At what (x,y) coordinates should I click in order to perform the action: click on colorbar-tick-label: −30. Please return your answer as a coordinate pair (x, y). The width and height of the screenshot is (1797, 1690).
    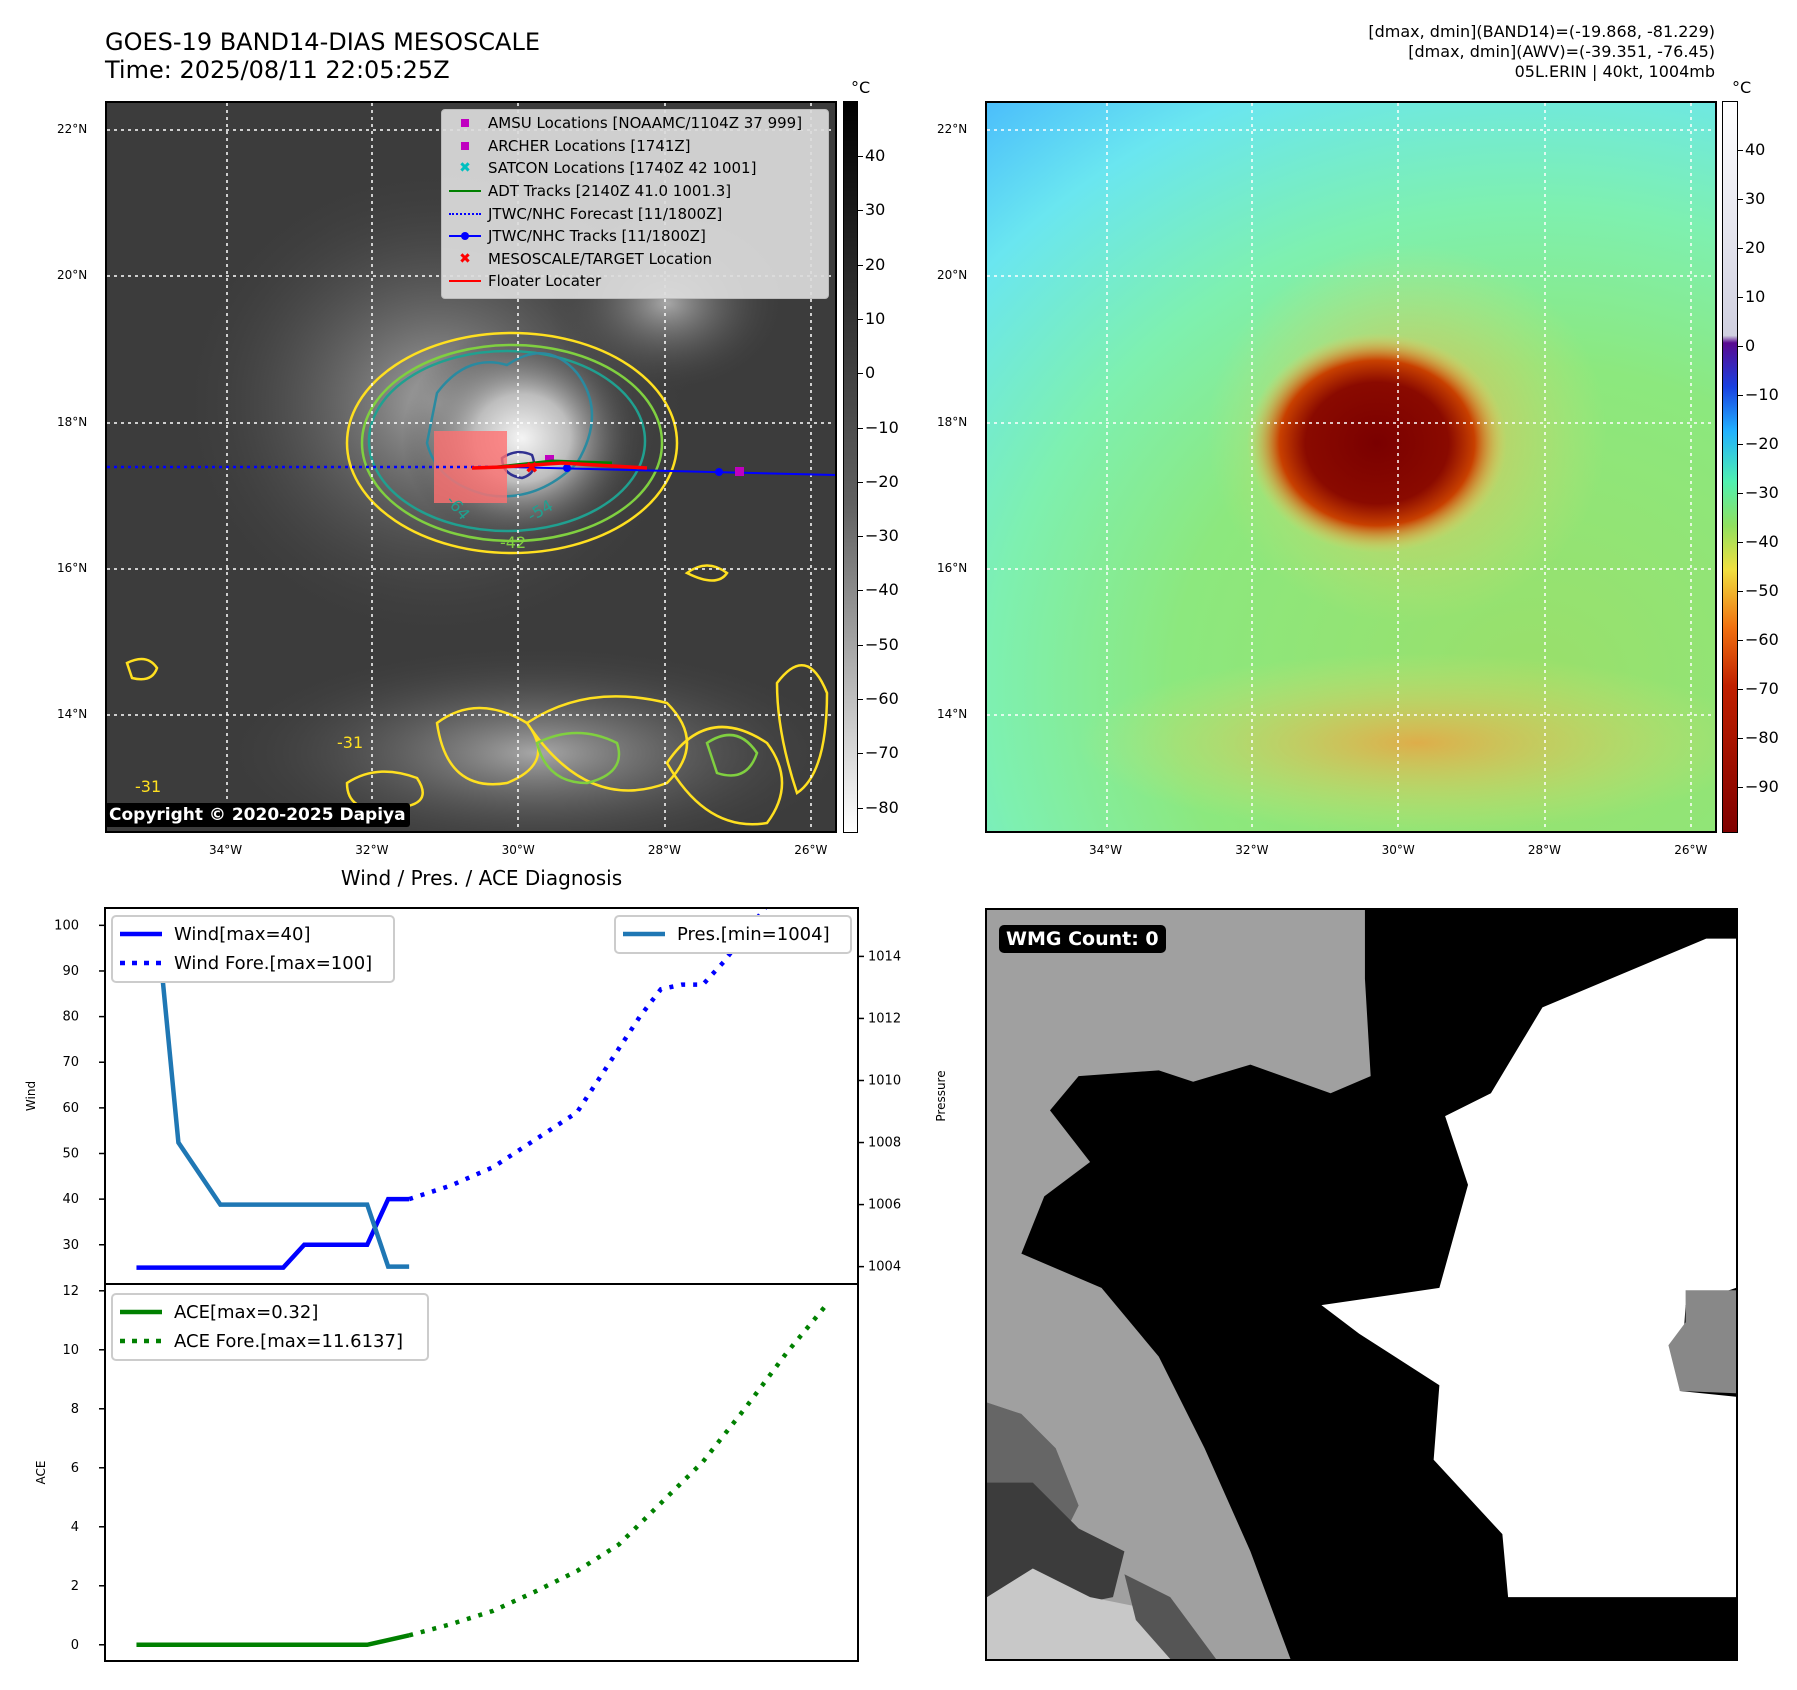
    Looking at the image, I should click on (1762, 492).